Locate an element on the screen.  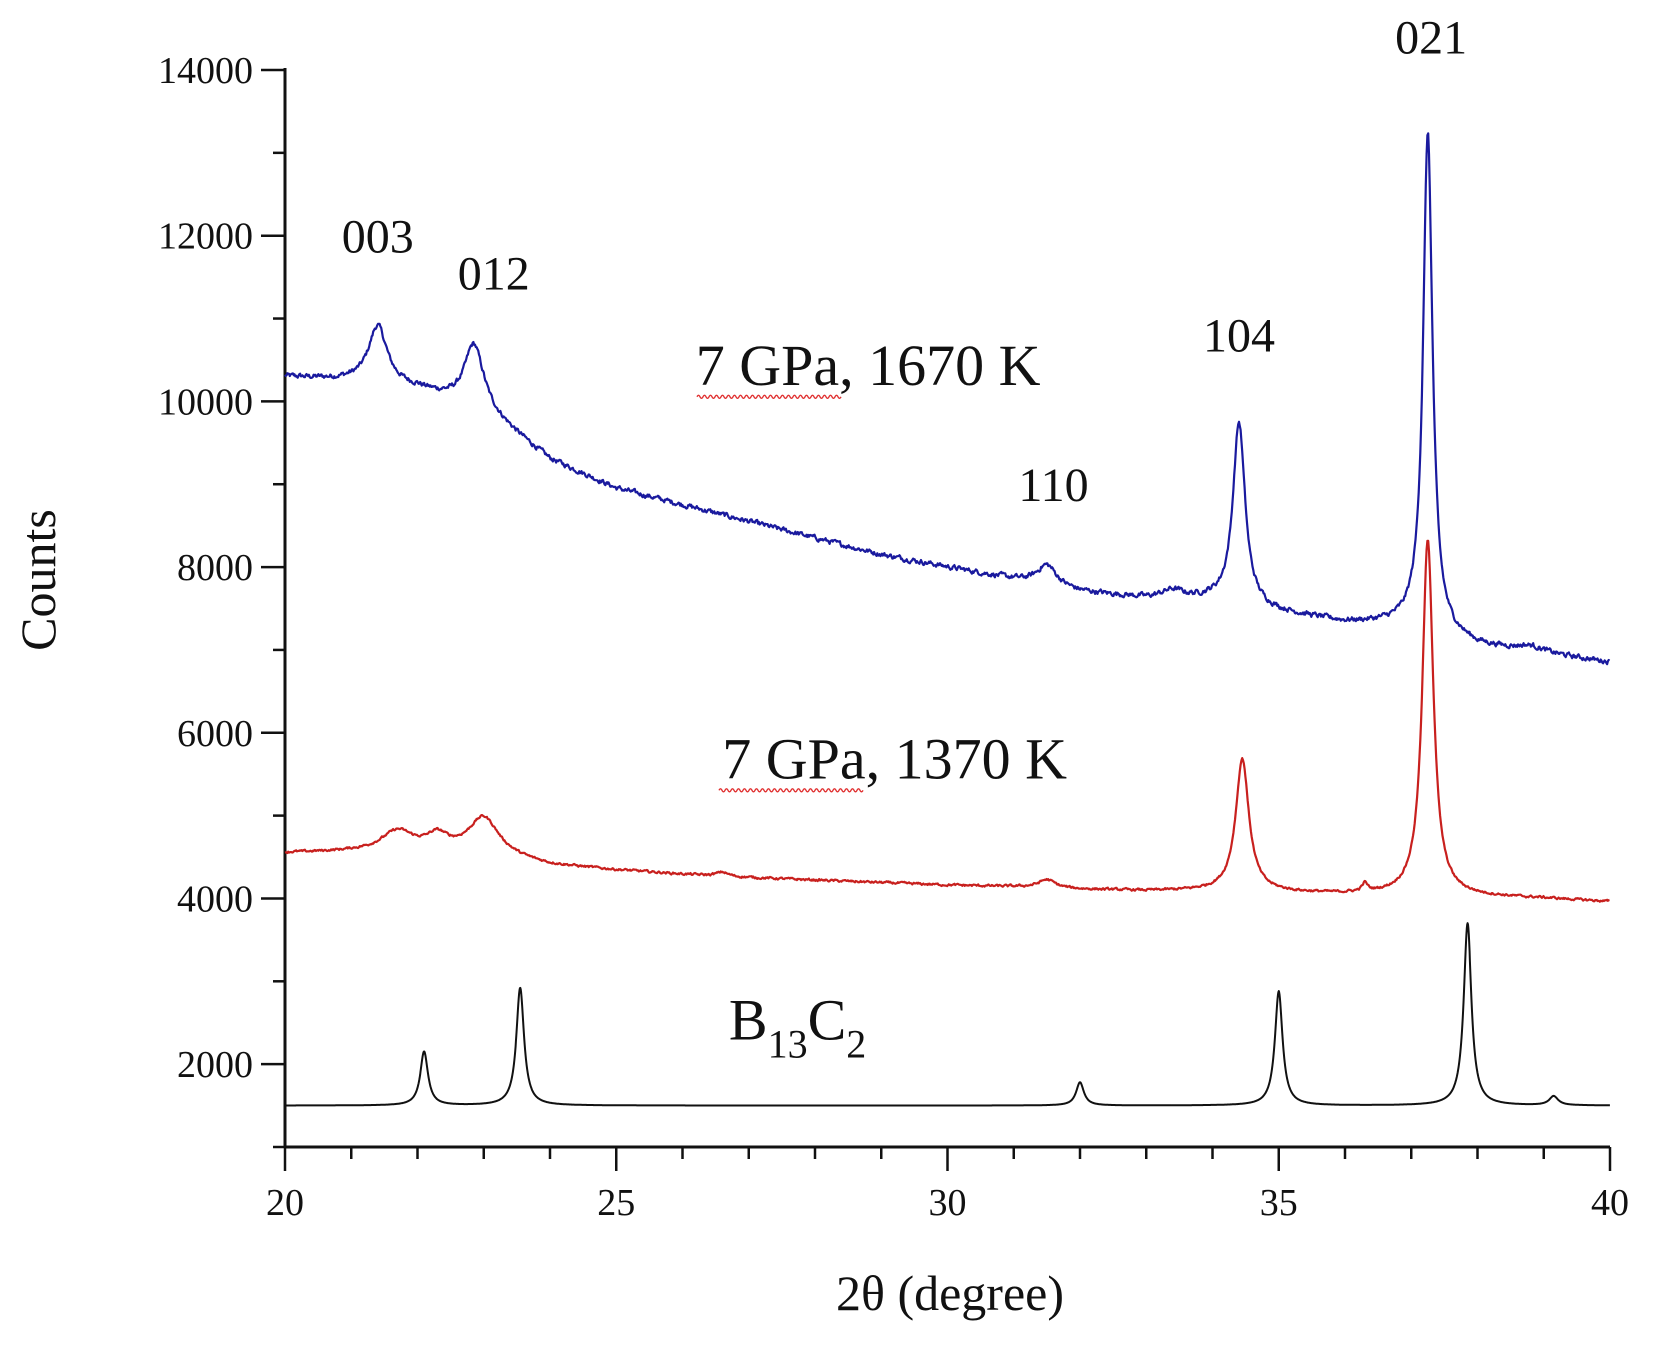
y-axis-title: Counts is located at coordinates (38, 580).